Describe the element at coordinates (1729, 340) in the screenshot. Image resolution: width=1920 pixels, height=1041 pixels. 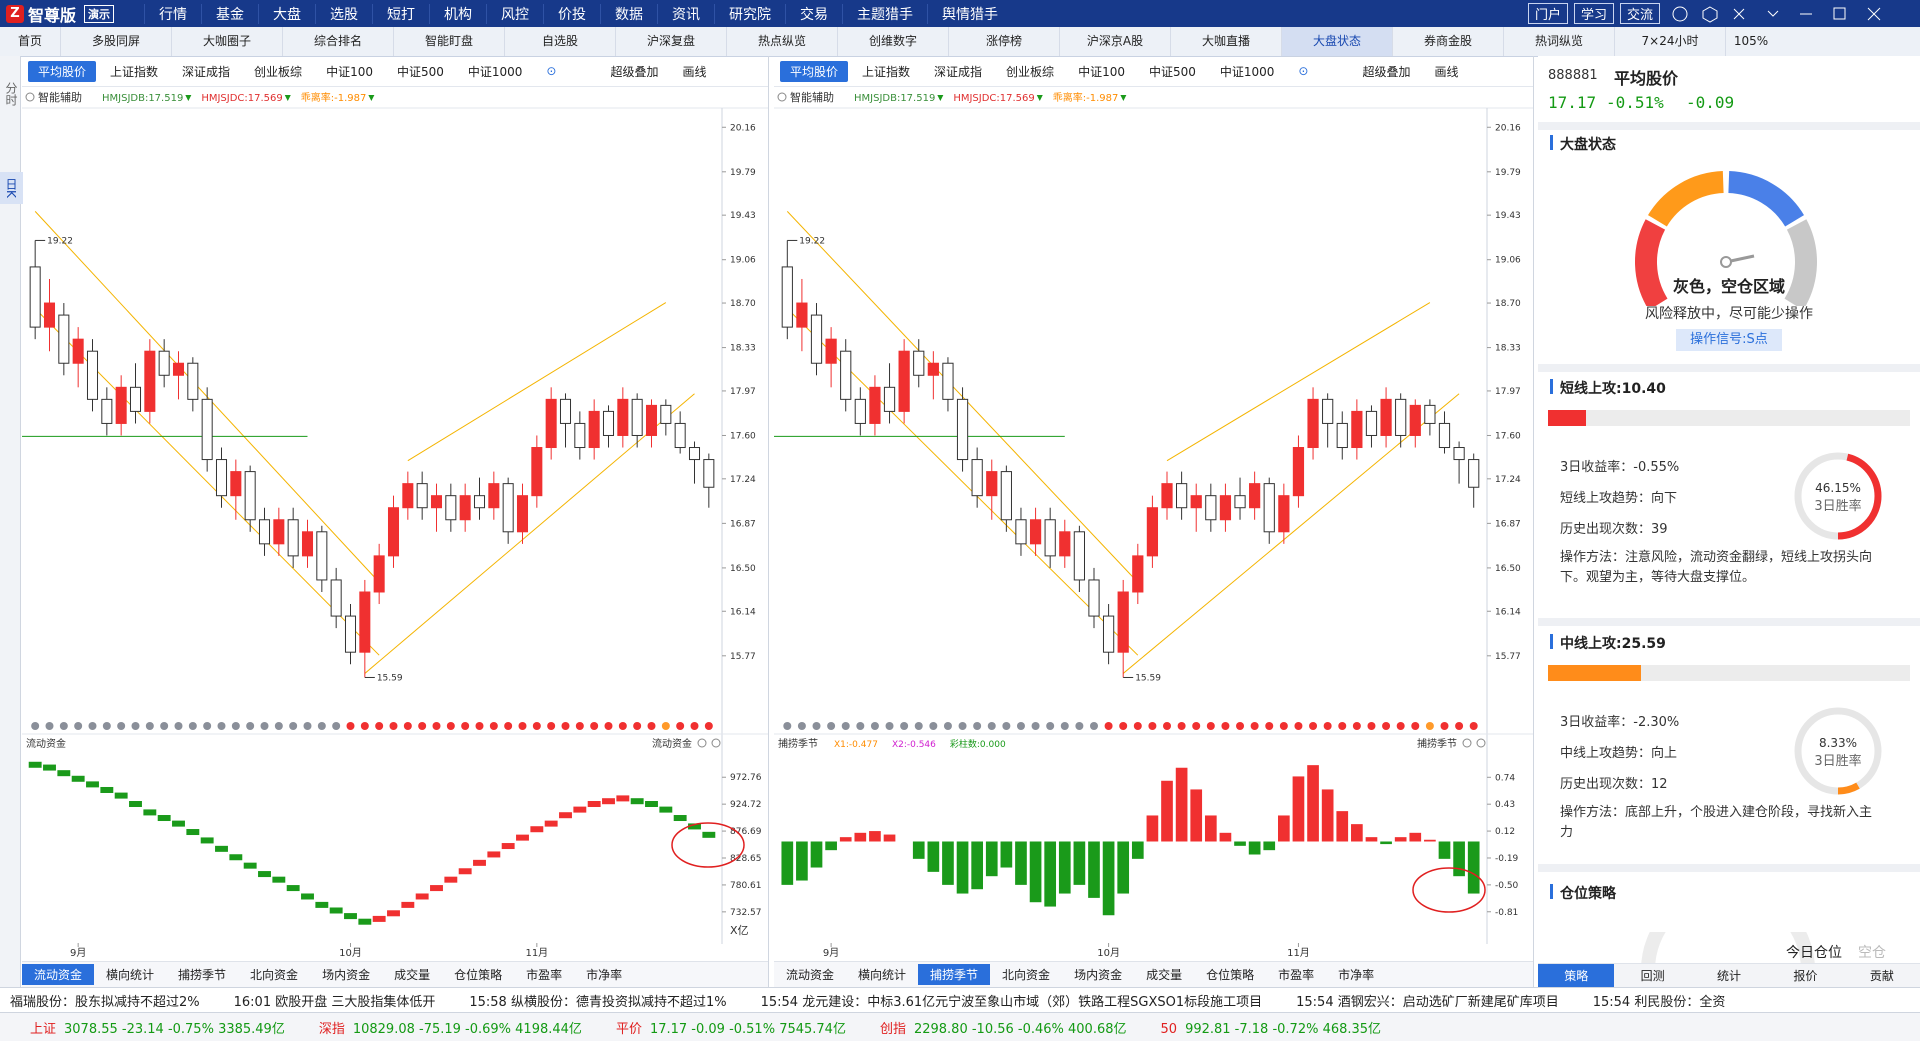
I see `signal-button: 操作信号:S点` at that location.